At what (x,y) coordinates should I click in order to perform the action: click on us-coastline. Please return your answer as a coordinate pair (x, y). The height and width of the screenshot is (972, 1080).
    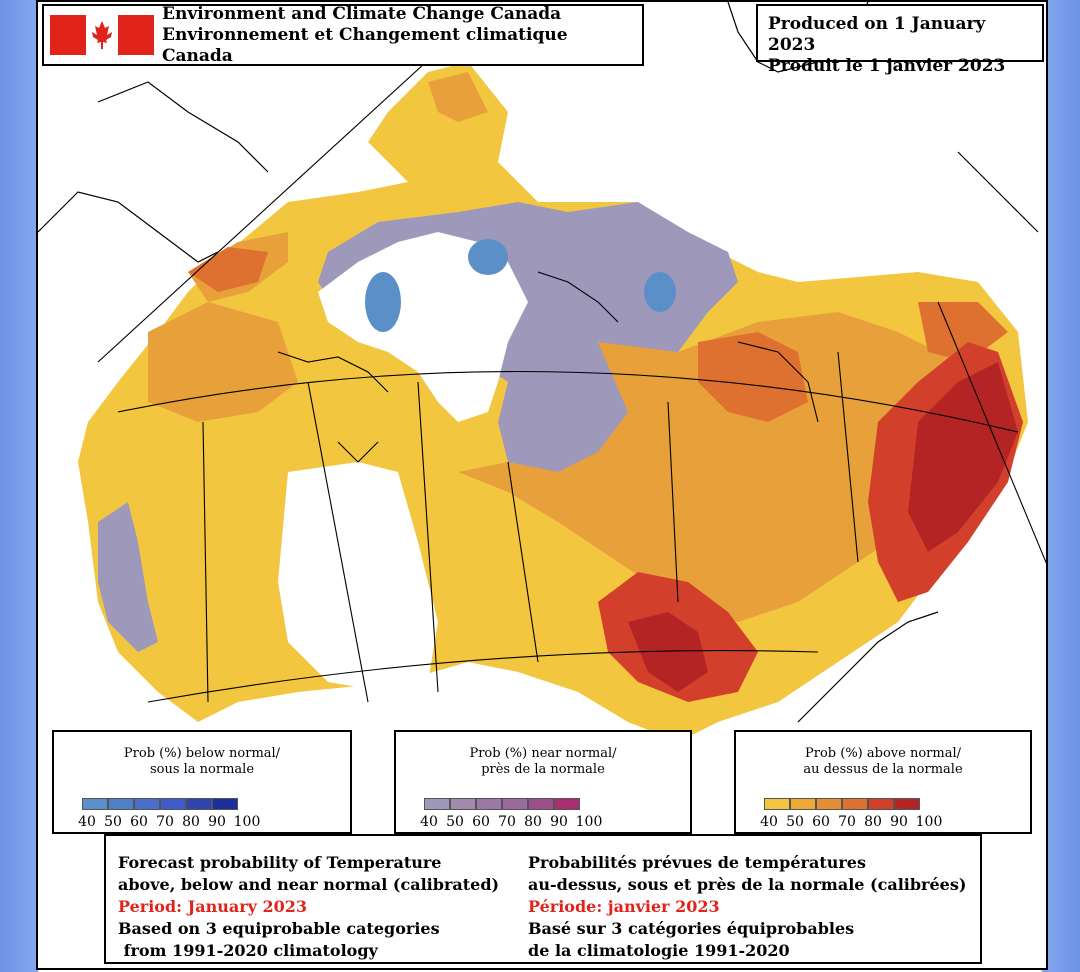
    Looking at the image, I should click on (868, 667).